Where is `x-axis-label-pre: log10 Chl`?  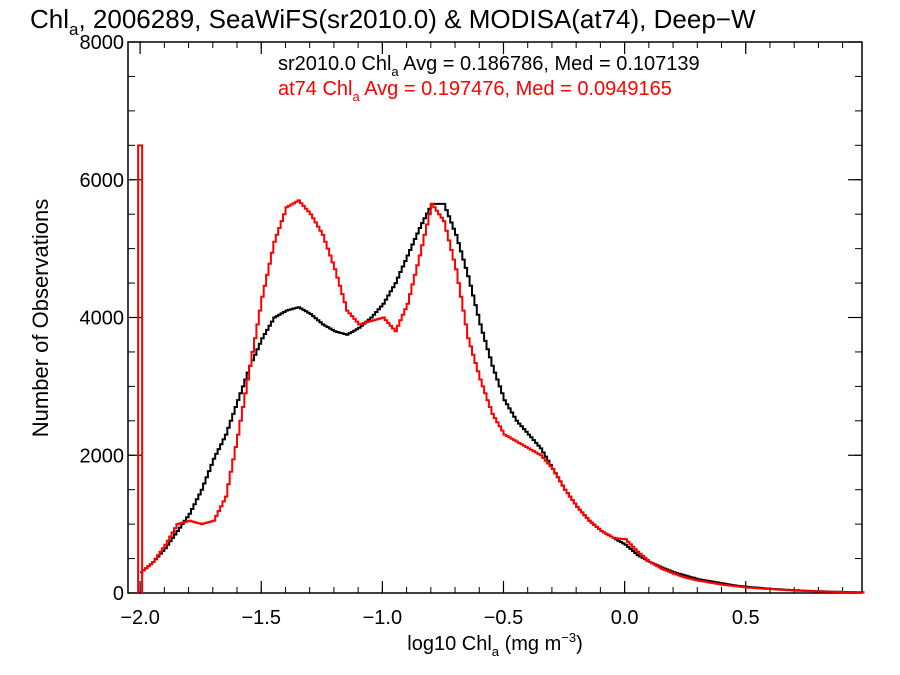
x-axis-label-pre: log10 Chl is located at coordinates (449, 644).